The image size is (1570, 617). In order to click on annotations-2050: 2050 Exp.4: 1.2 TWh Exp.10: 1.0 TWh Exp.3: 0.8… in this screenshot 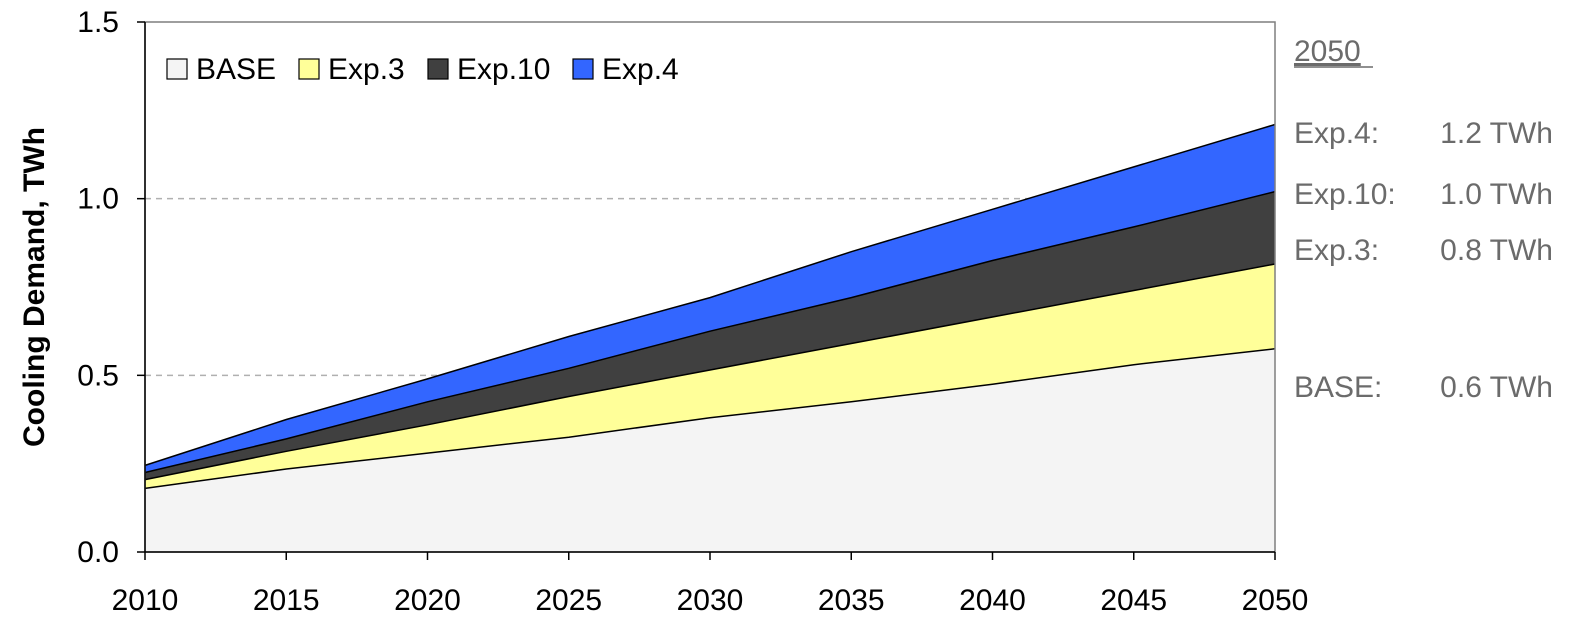, I will do `click(1423, 219)`.